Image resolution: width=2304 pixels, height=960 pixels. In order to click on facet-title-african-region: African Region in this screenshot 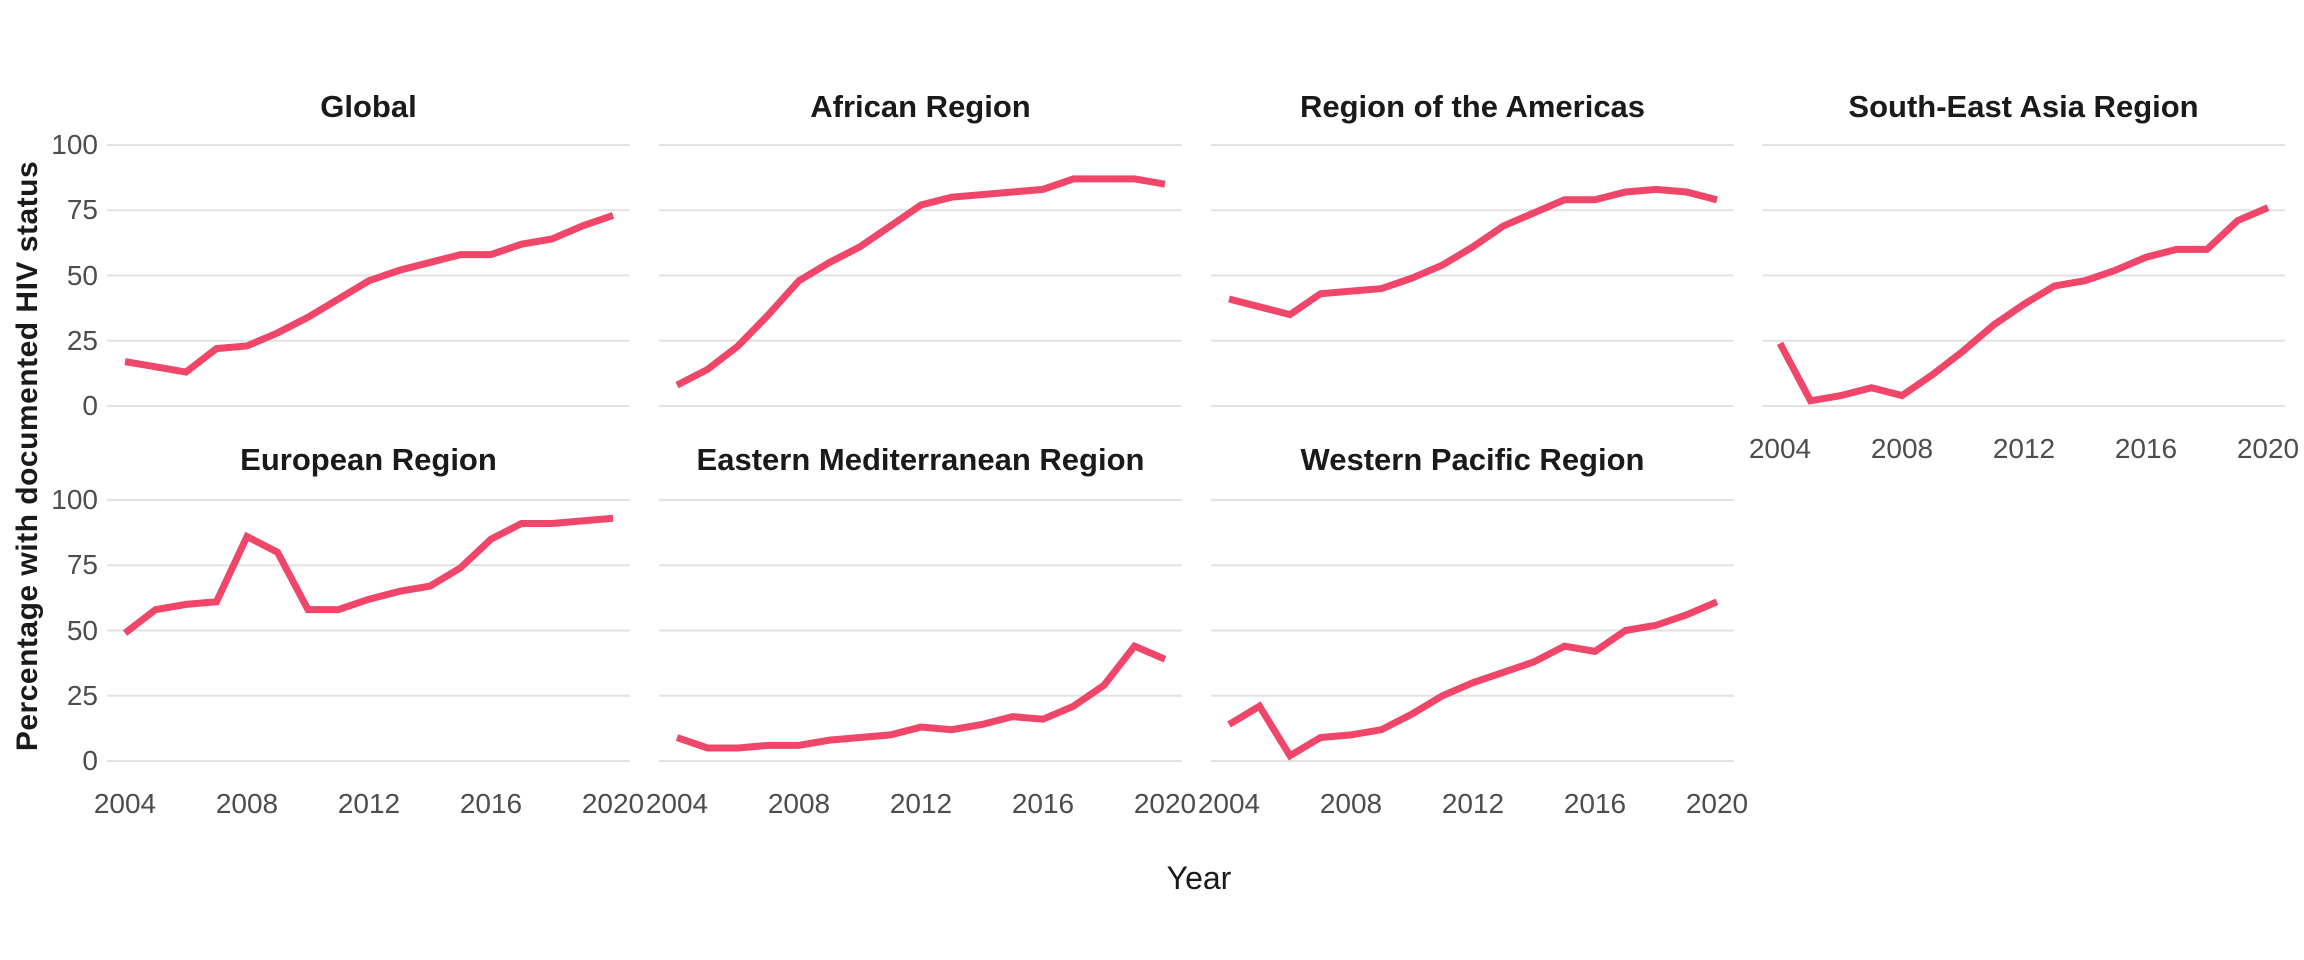, I will do `click(920, 106)`.